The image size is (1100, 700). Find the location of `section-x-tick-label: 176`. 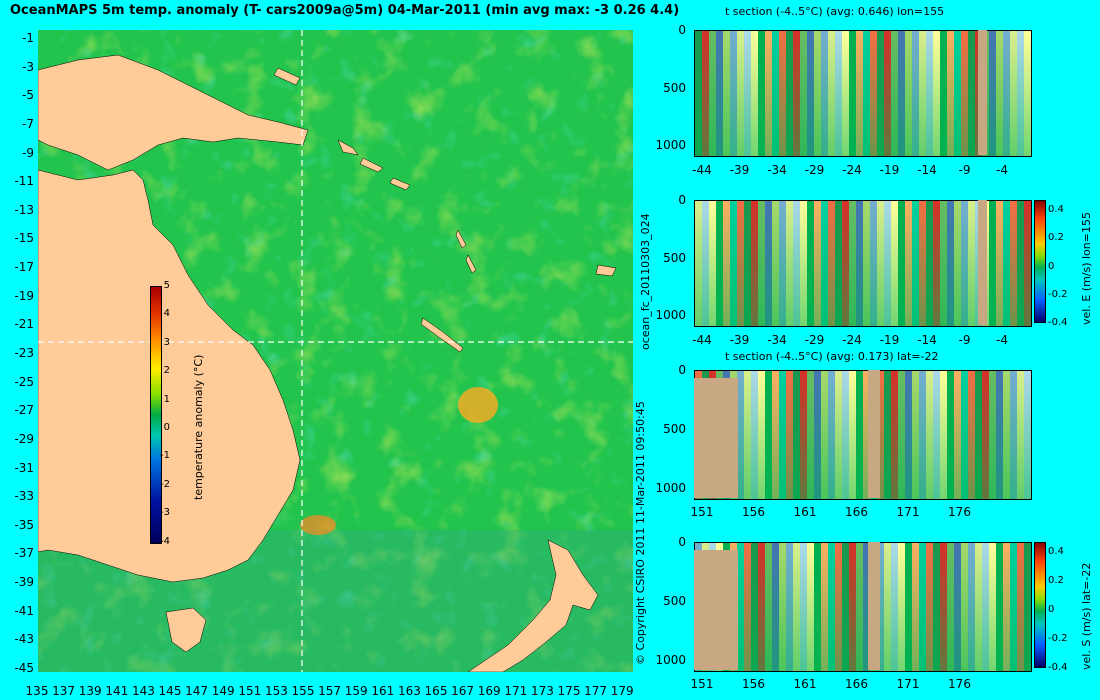

section-x-tick-label: 176 is located at coordinates (959, 684).